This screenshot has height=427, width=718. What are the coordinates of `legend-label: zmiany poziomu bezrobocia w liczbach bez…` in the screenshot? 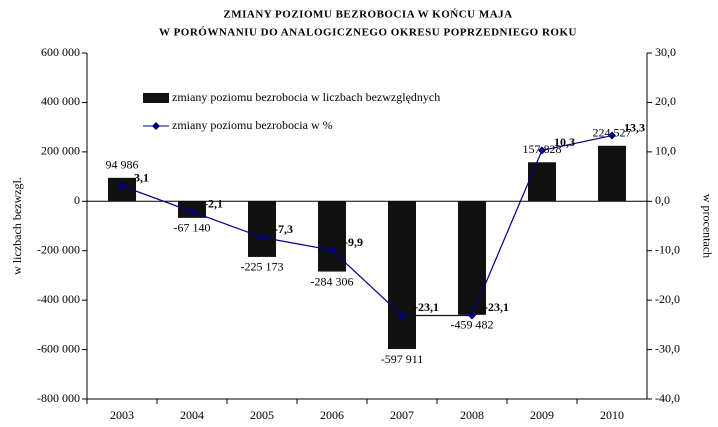 It's located at (306, 97).